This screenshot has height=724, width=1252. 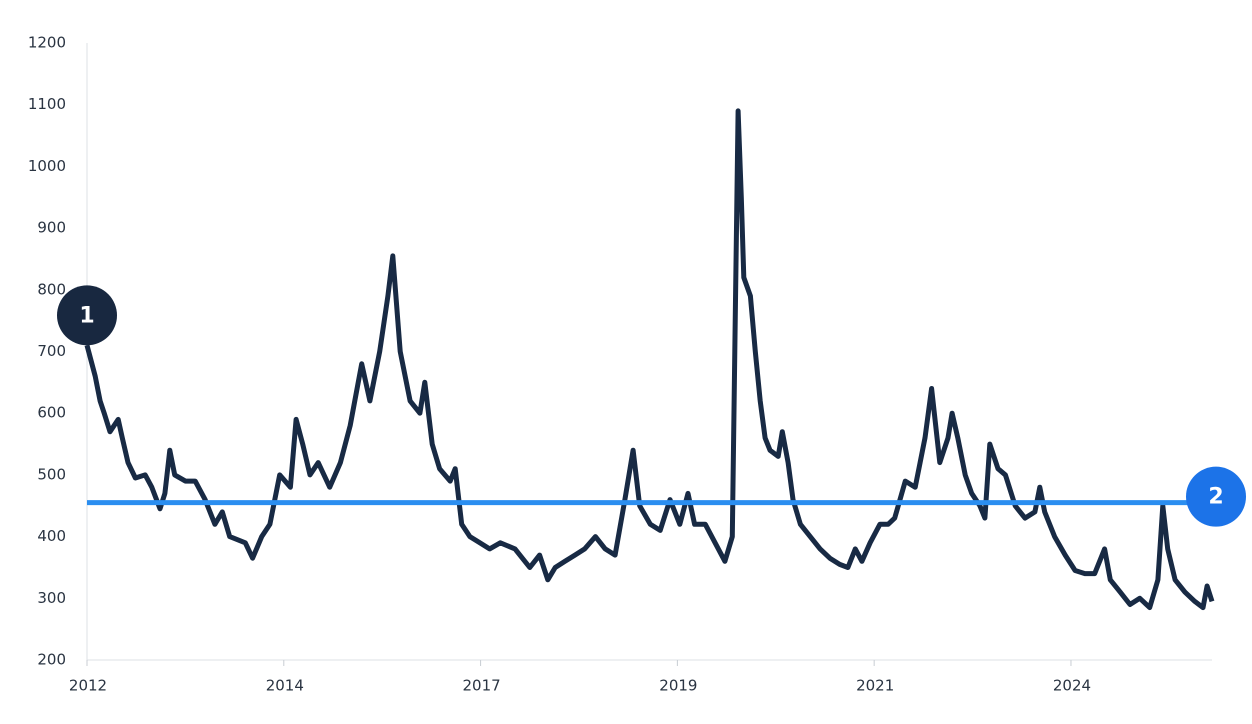 What do you see at coordinates (47, 104) in the screenshot?
I see `y-tick-label: 1100` at bounding box center [47, 104].